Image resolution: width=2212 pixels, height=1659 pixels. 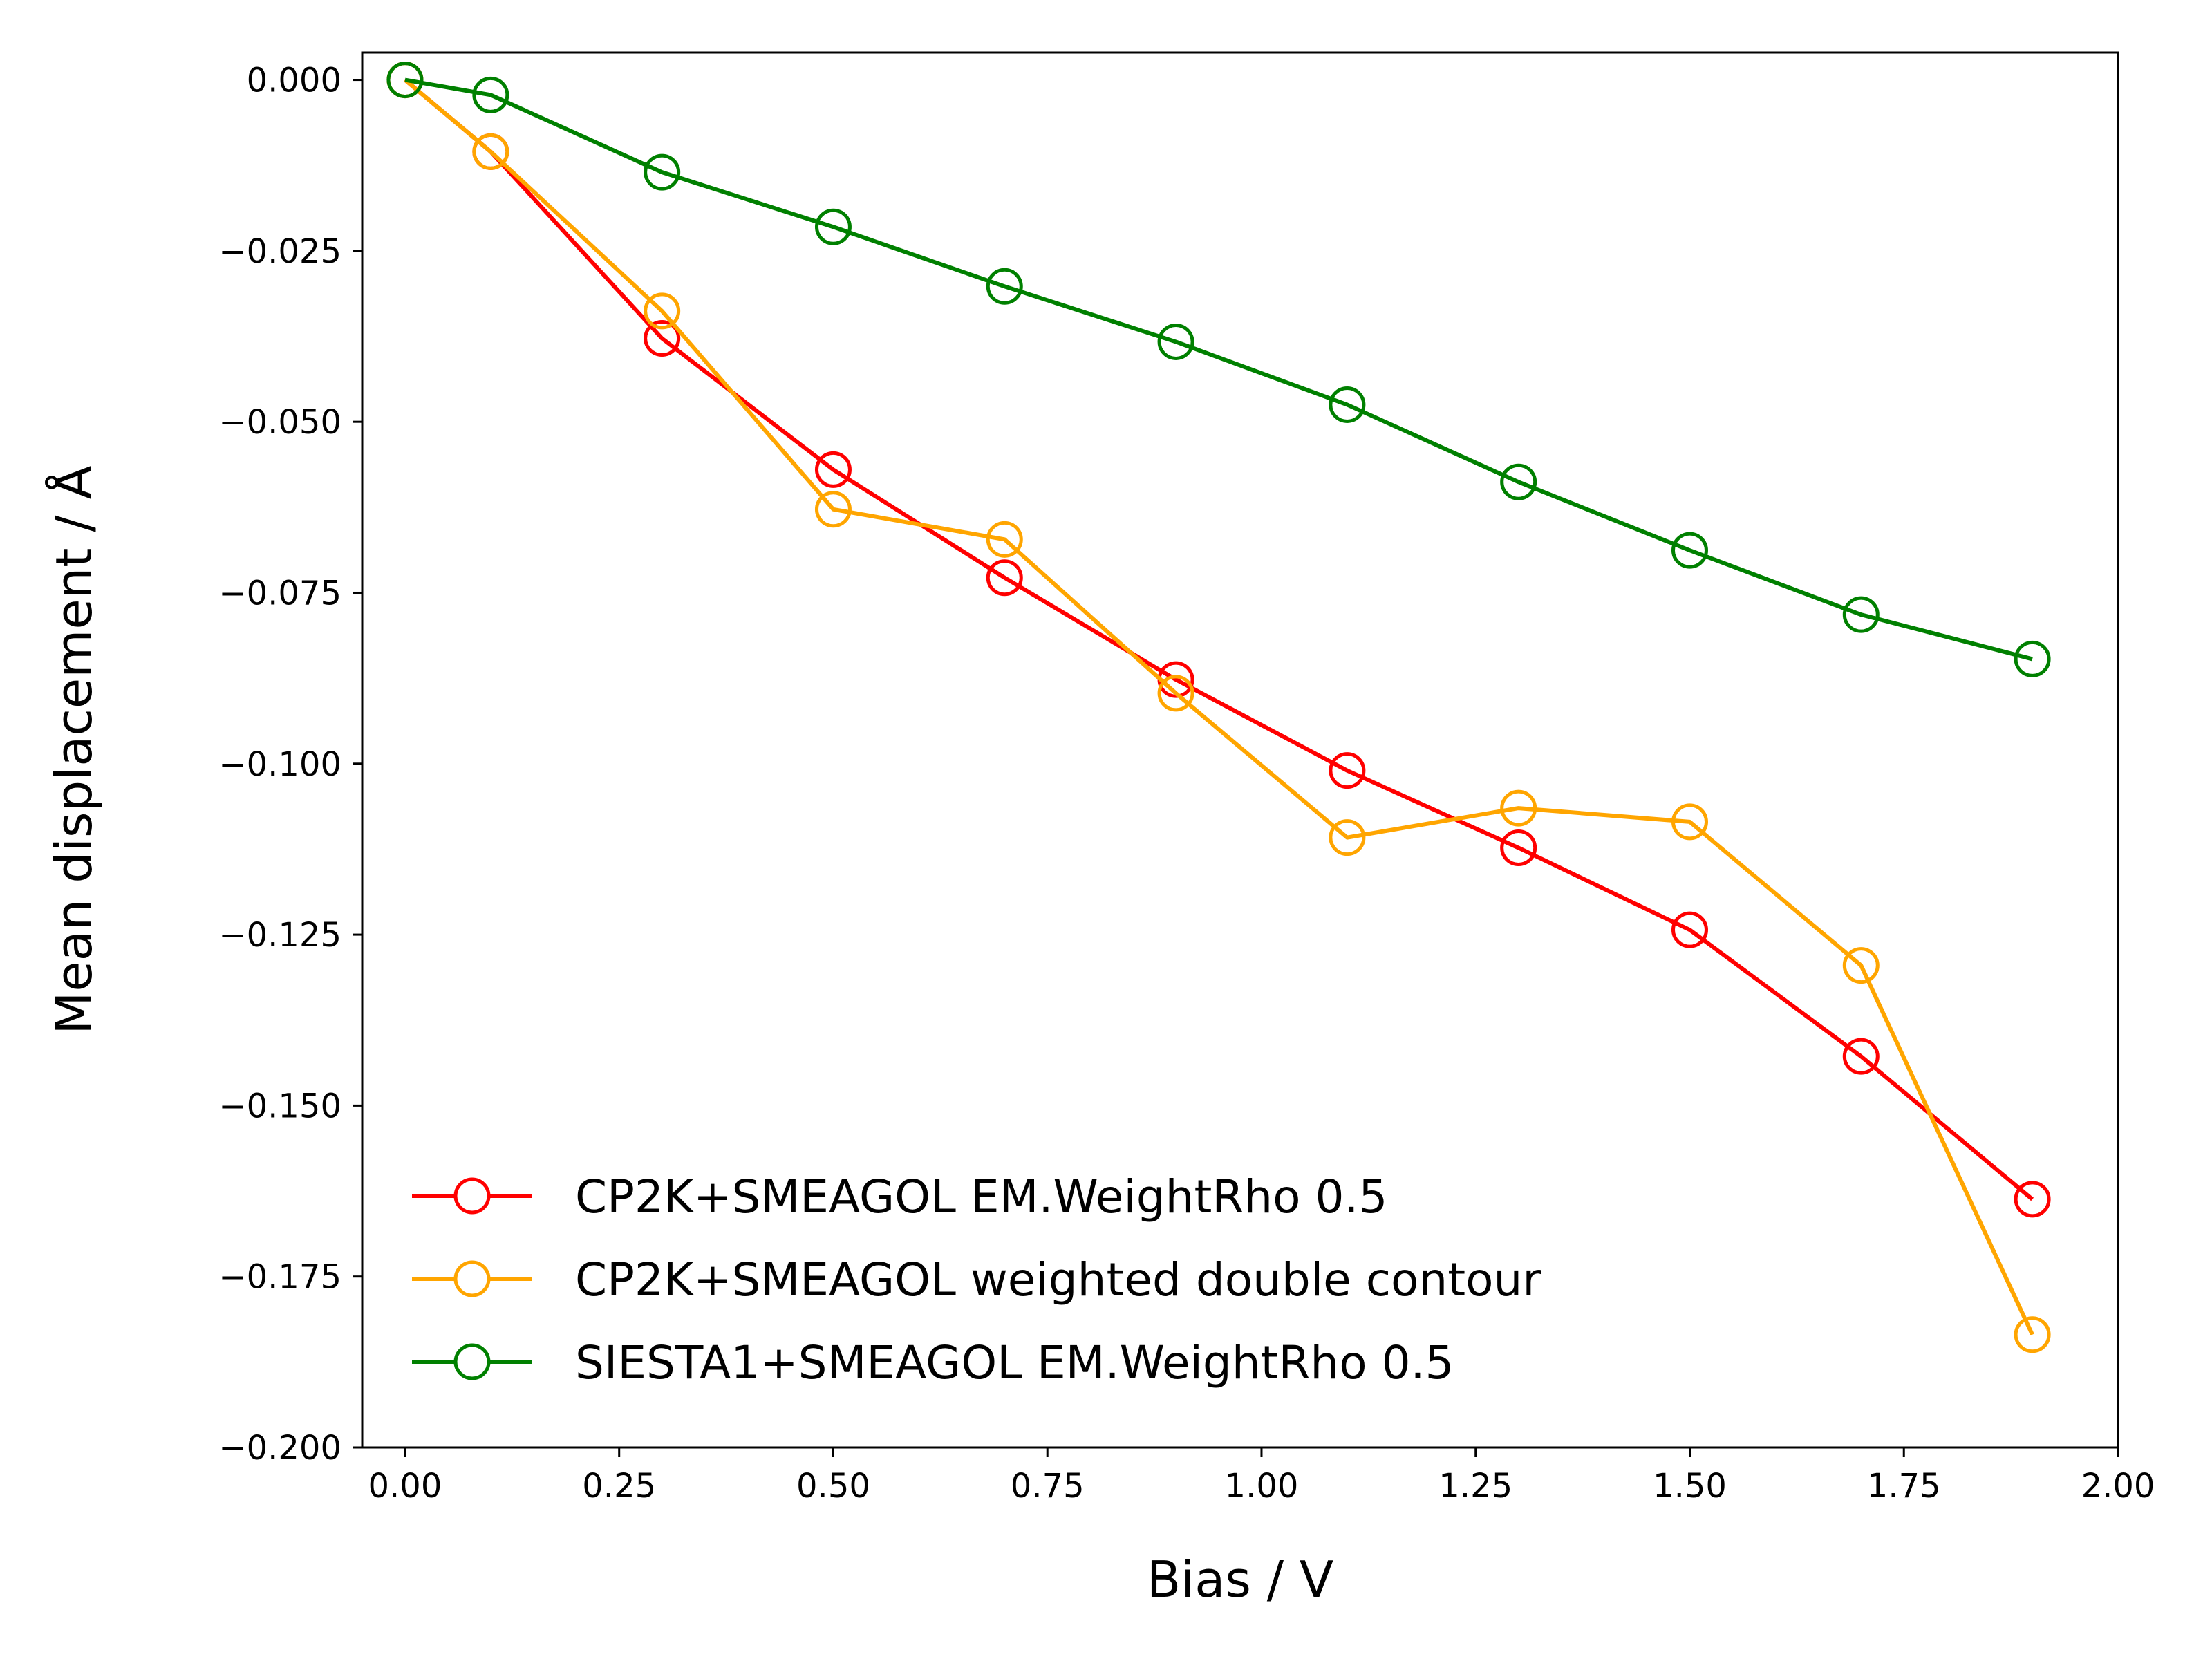 I want to click on legend-item: SIESTA1+SMEAGOL EM.WeightRho 0.5, so click(x=933, y=1363).